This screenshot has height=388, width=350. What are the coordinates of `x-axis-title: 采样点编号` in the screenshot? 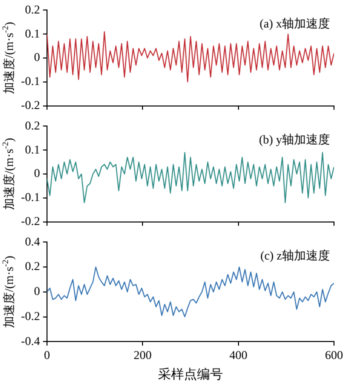 It's located at (190, 374).